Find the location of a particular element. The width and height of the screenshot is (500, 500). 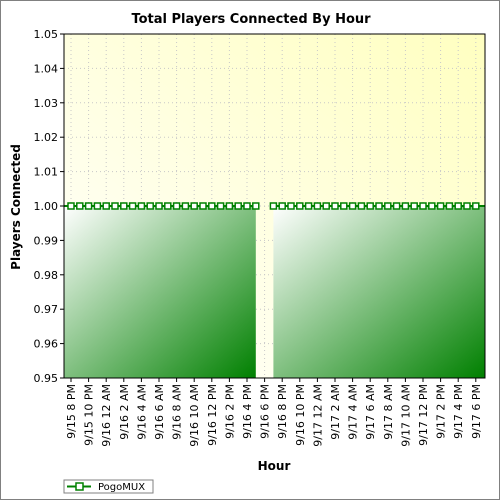

y-tick-label: 1.05 is located at coordinates (46, 34).